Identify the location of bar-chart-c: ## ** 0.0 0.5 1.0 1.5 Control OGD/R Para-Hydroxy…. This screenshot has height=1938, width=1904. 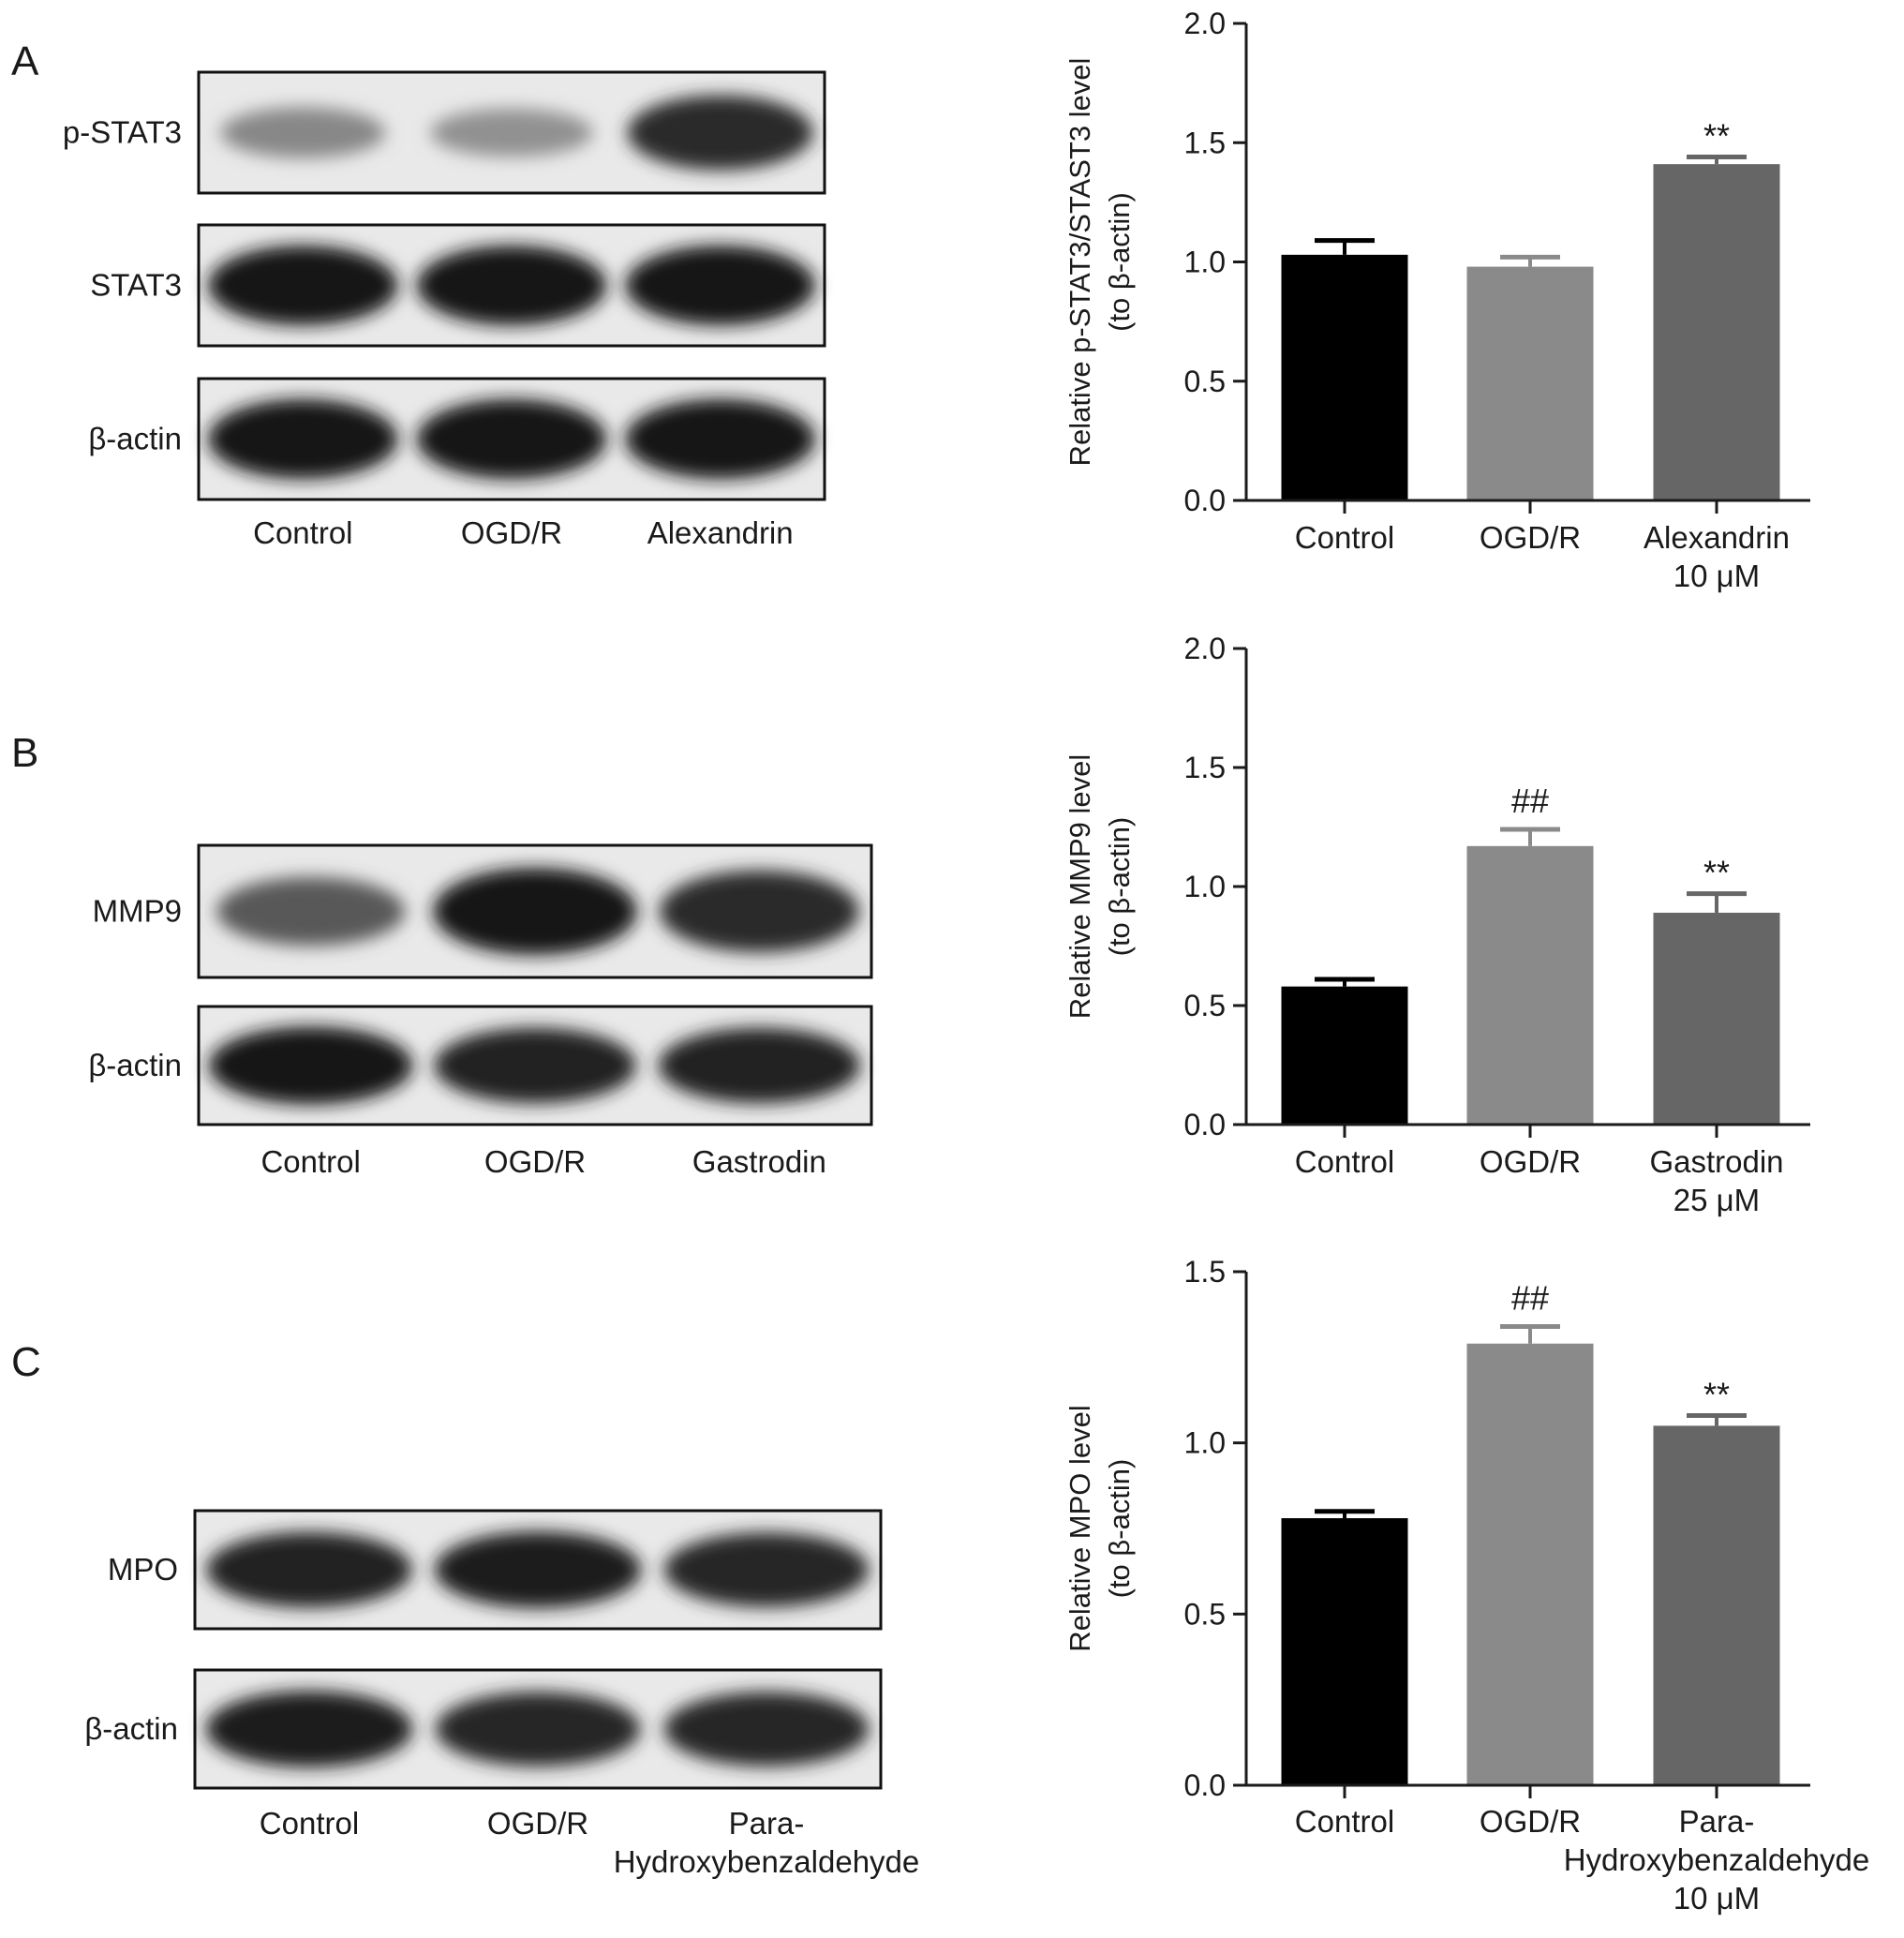
(1466, 1585).